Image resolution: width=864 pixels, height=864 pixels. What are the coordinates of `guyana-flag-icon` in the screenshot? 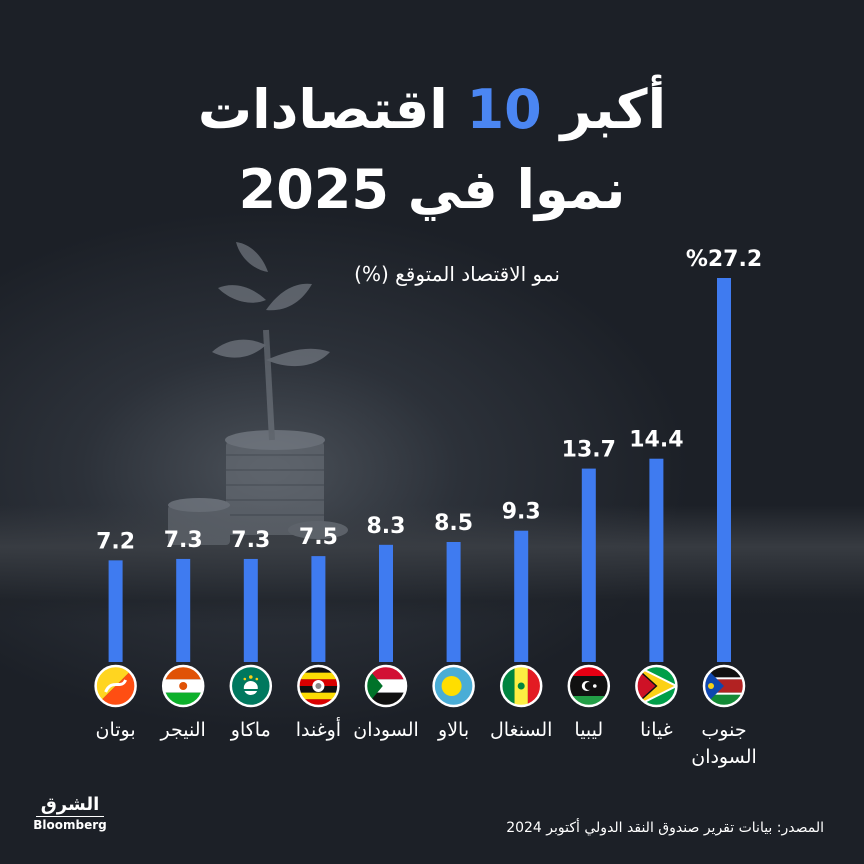 It's located at (656, 686).